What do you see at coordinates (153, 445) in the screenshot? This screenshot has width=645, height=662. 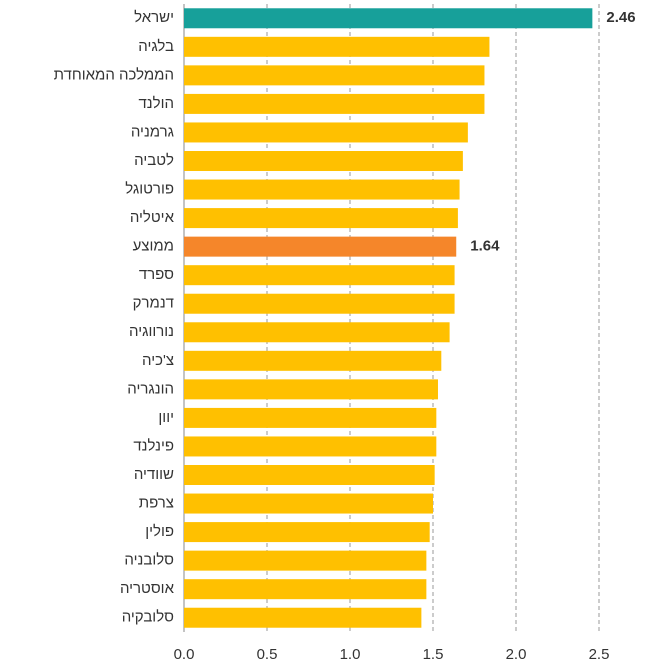 I see `y-tick-label: פינלנד` at bounding box center [153, 445].